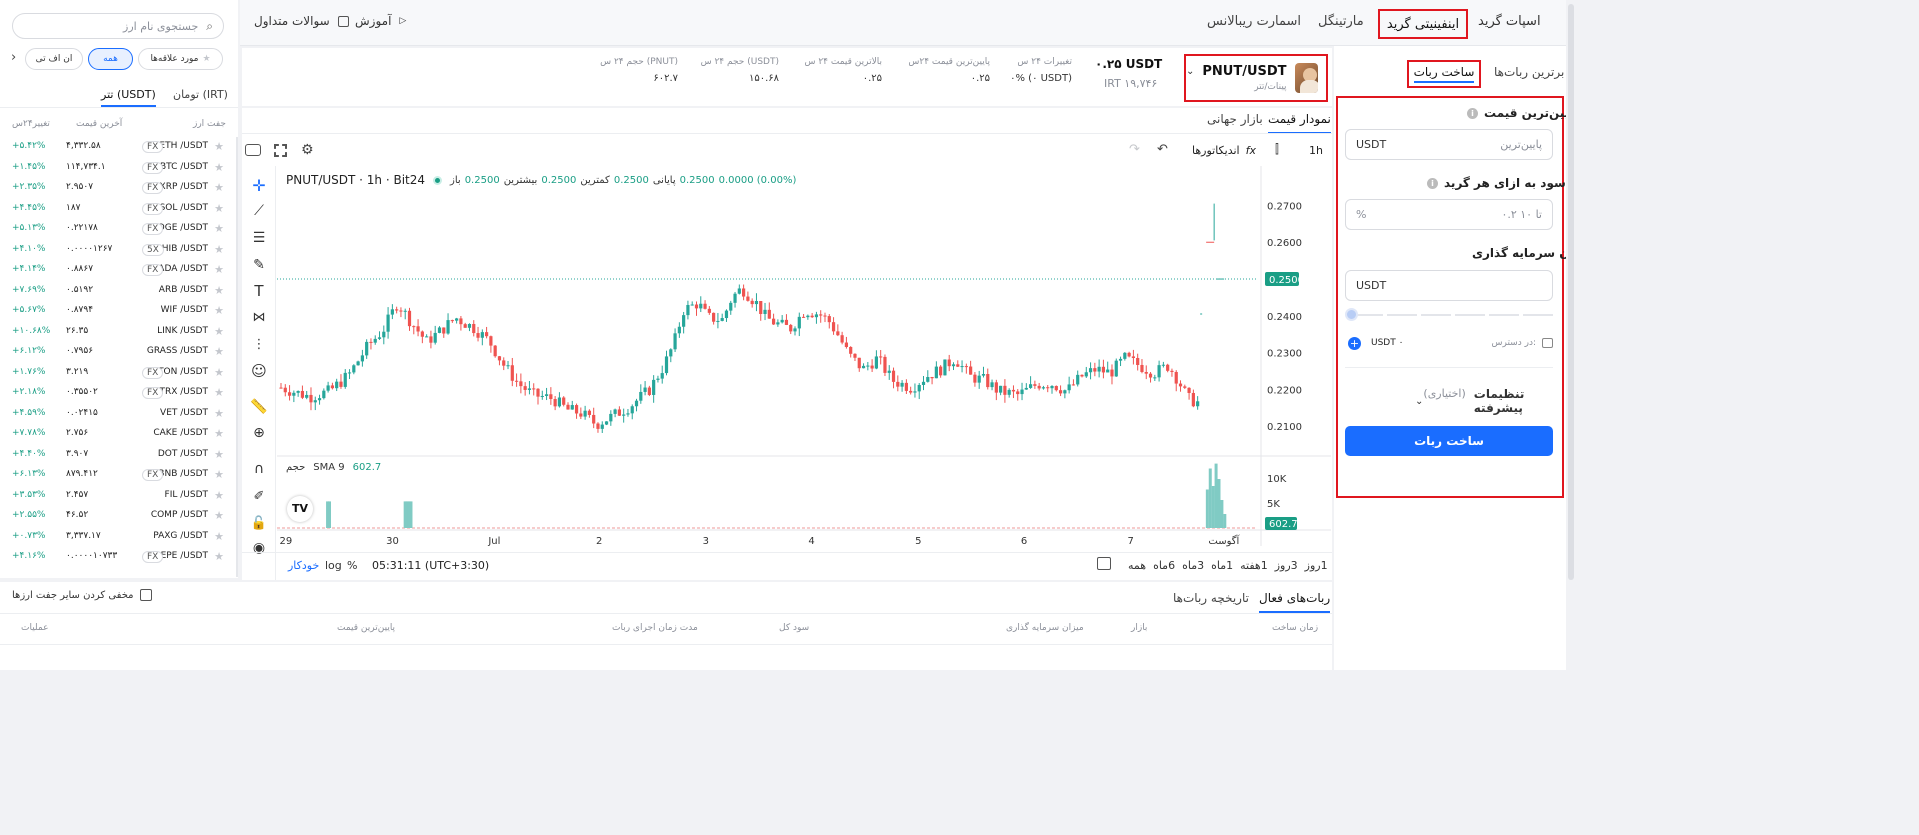 This screenshot has height=835, width=1919. What do you see at coordinates (1509, 21) in the screenshot?
I see `tab-spot-grid: اسپات گرید` at bounding box center [1509, 21].